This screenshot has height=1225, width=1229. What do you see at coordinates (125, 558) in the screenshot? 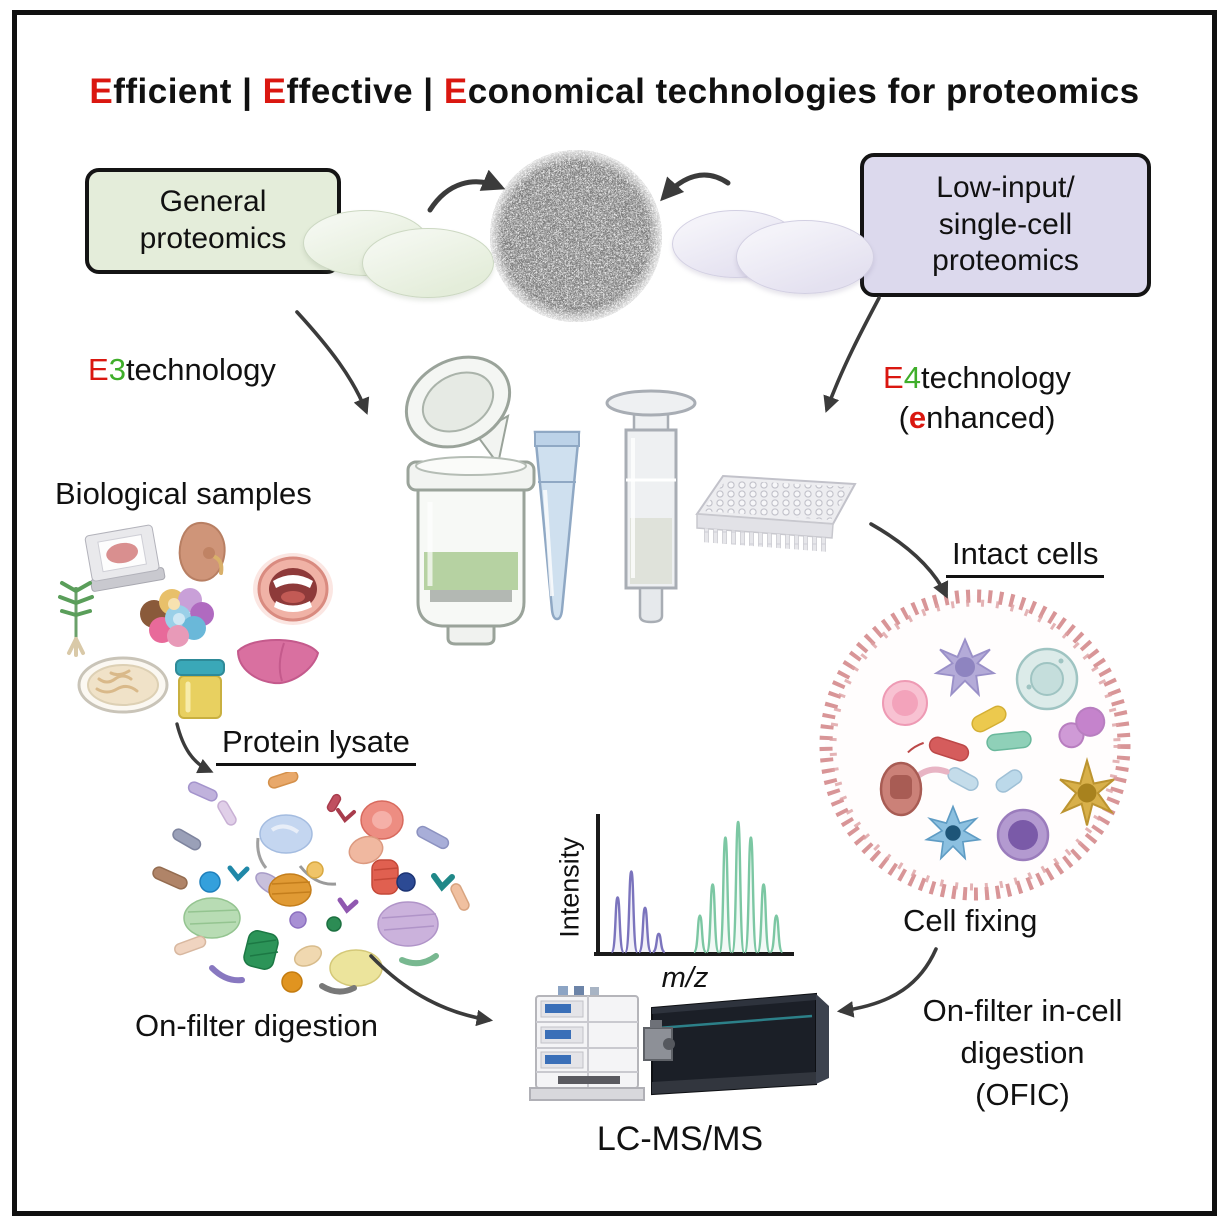
I see `tissue-slide-icon` at bounding box center [125, 558].